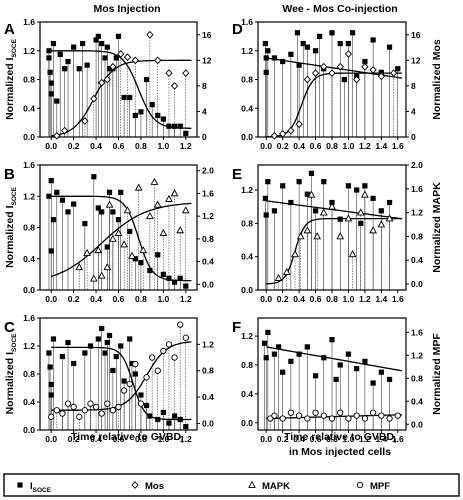  I want to click on x-tick-label: 1.6, so click(398, 299).